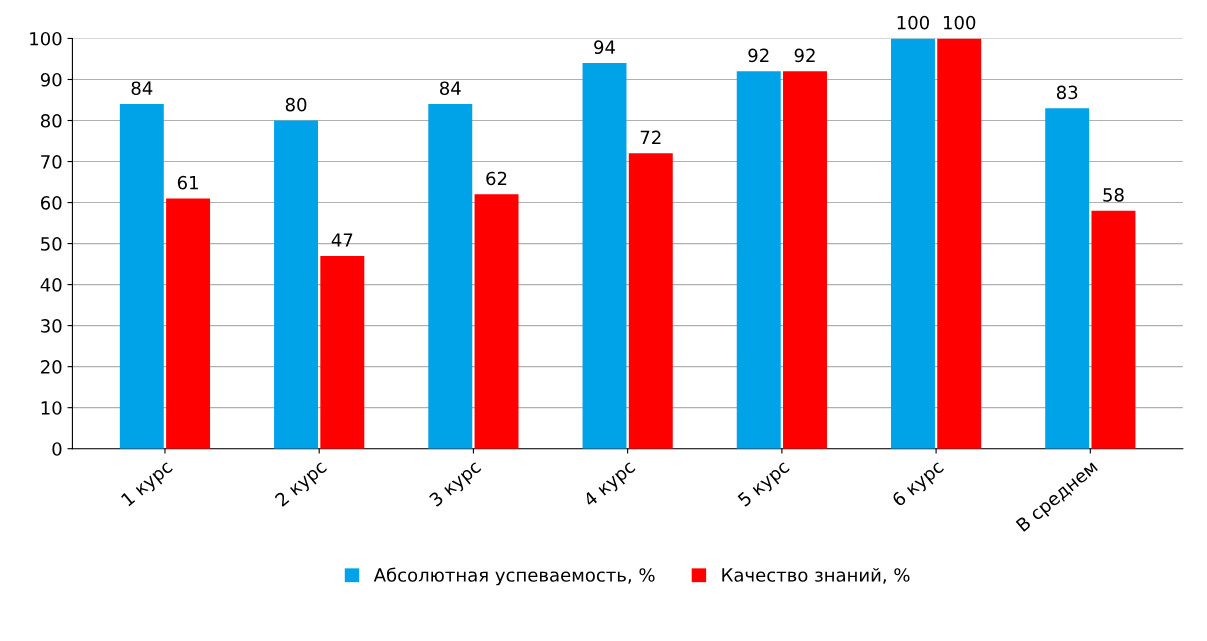 The image size is (1207, 641). What do you see at coordinates (51, 120) in the screenshot?
I see `y-tick-label: 80` at bounding box center [51, 120].